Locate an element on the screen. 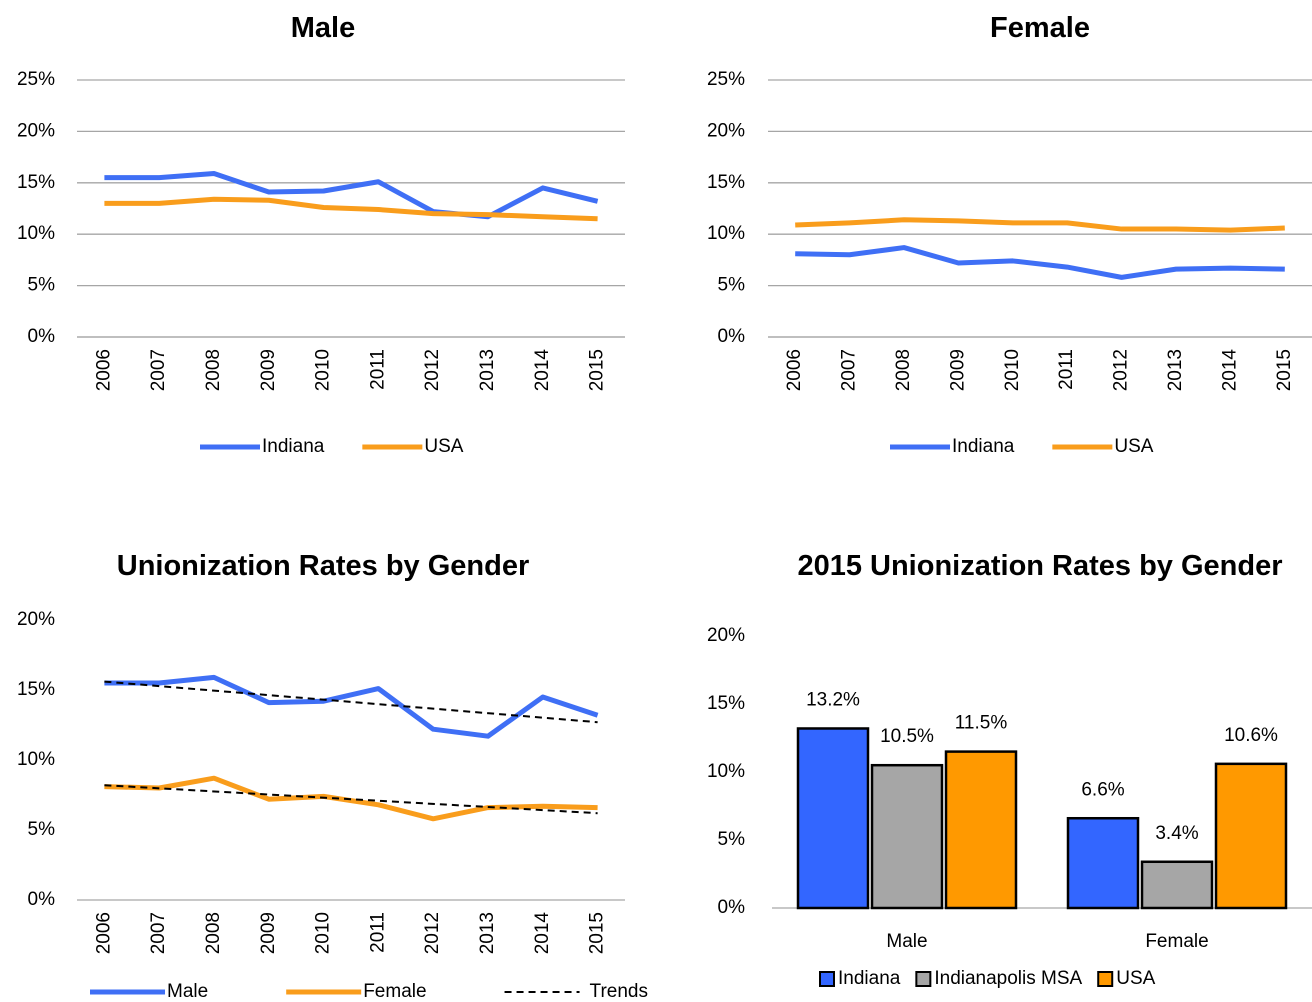 The image size is (1312, 1002). x-tick-label: Male is located at coordinates (906, 941).